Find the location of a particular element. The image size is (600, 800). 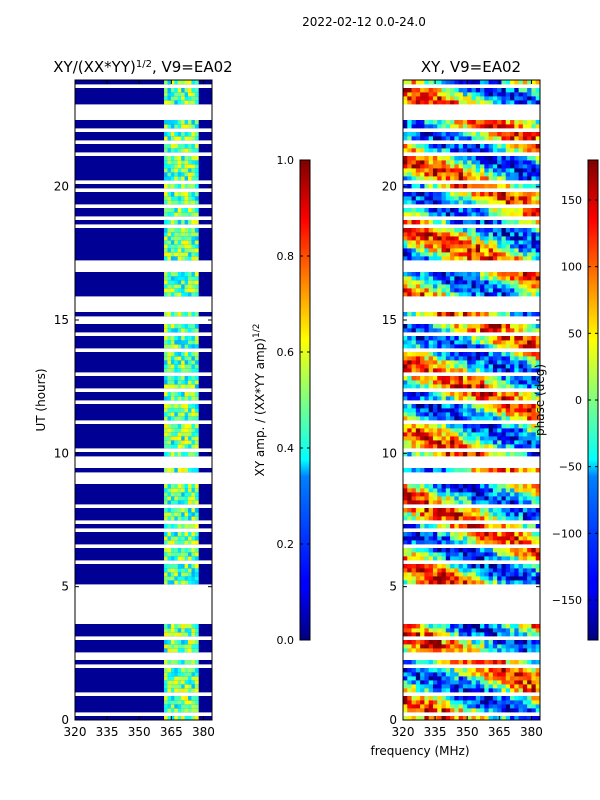

amp-colorbar-ticks: 0.00.20.40.60.81.0 is located at coordinates (293, 400).